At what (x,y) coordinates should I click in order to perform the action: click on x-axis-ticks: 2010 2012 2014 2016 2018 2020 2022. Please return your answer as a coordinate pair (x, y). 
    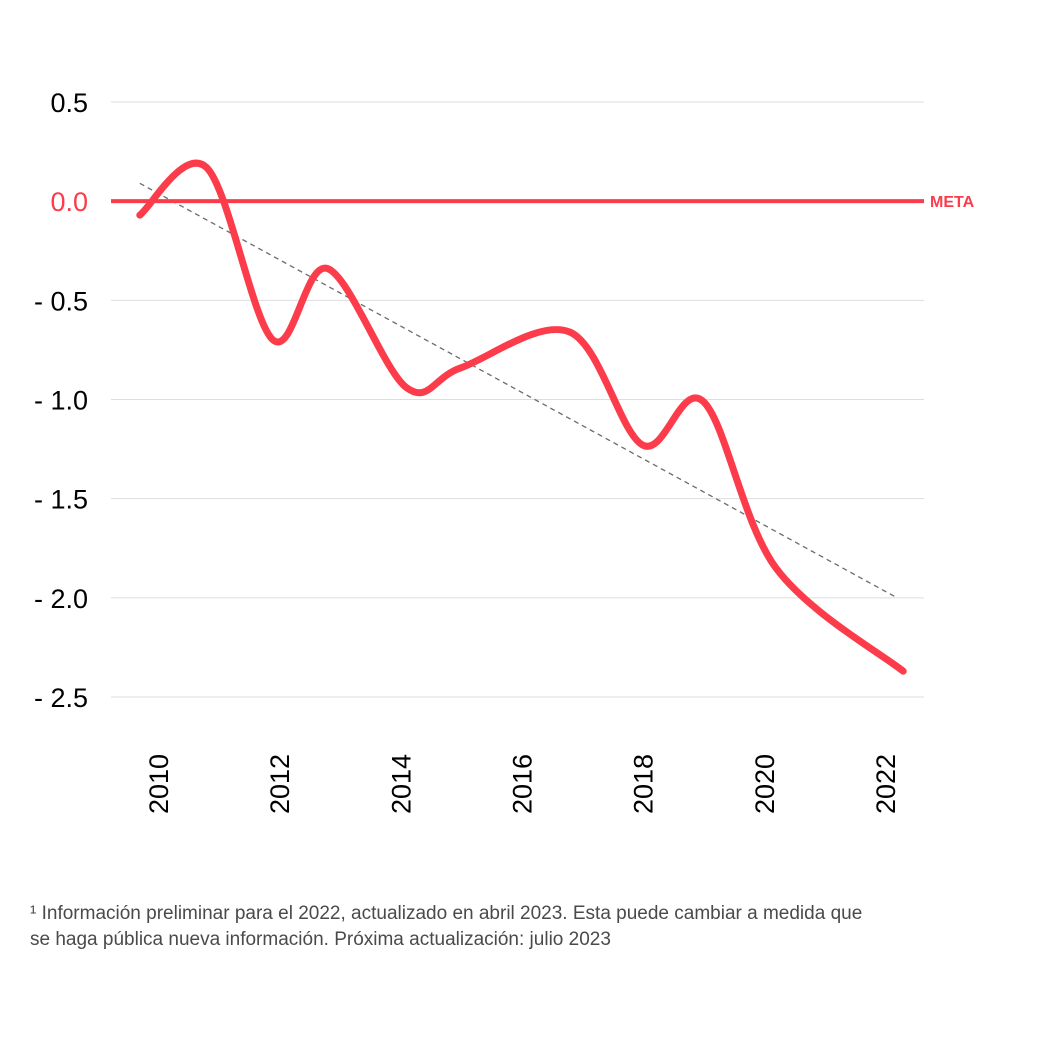
    Looking at the image, I should click on (522, 784).